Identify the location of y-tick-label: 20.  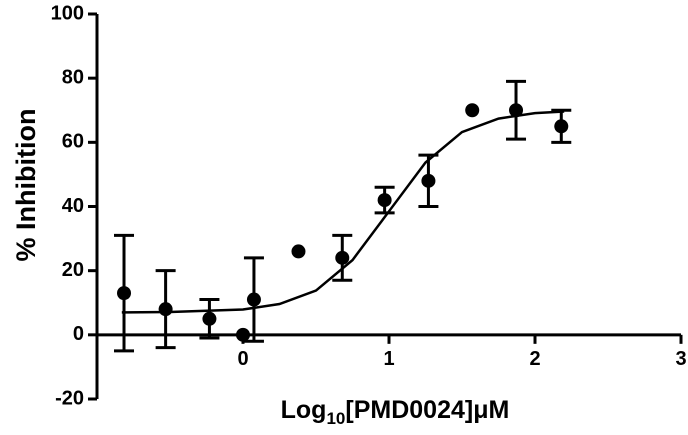
(73, 270).